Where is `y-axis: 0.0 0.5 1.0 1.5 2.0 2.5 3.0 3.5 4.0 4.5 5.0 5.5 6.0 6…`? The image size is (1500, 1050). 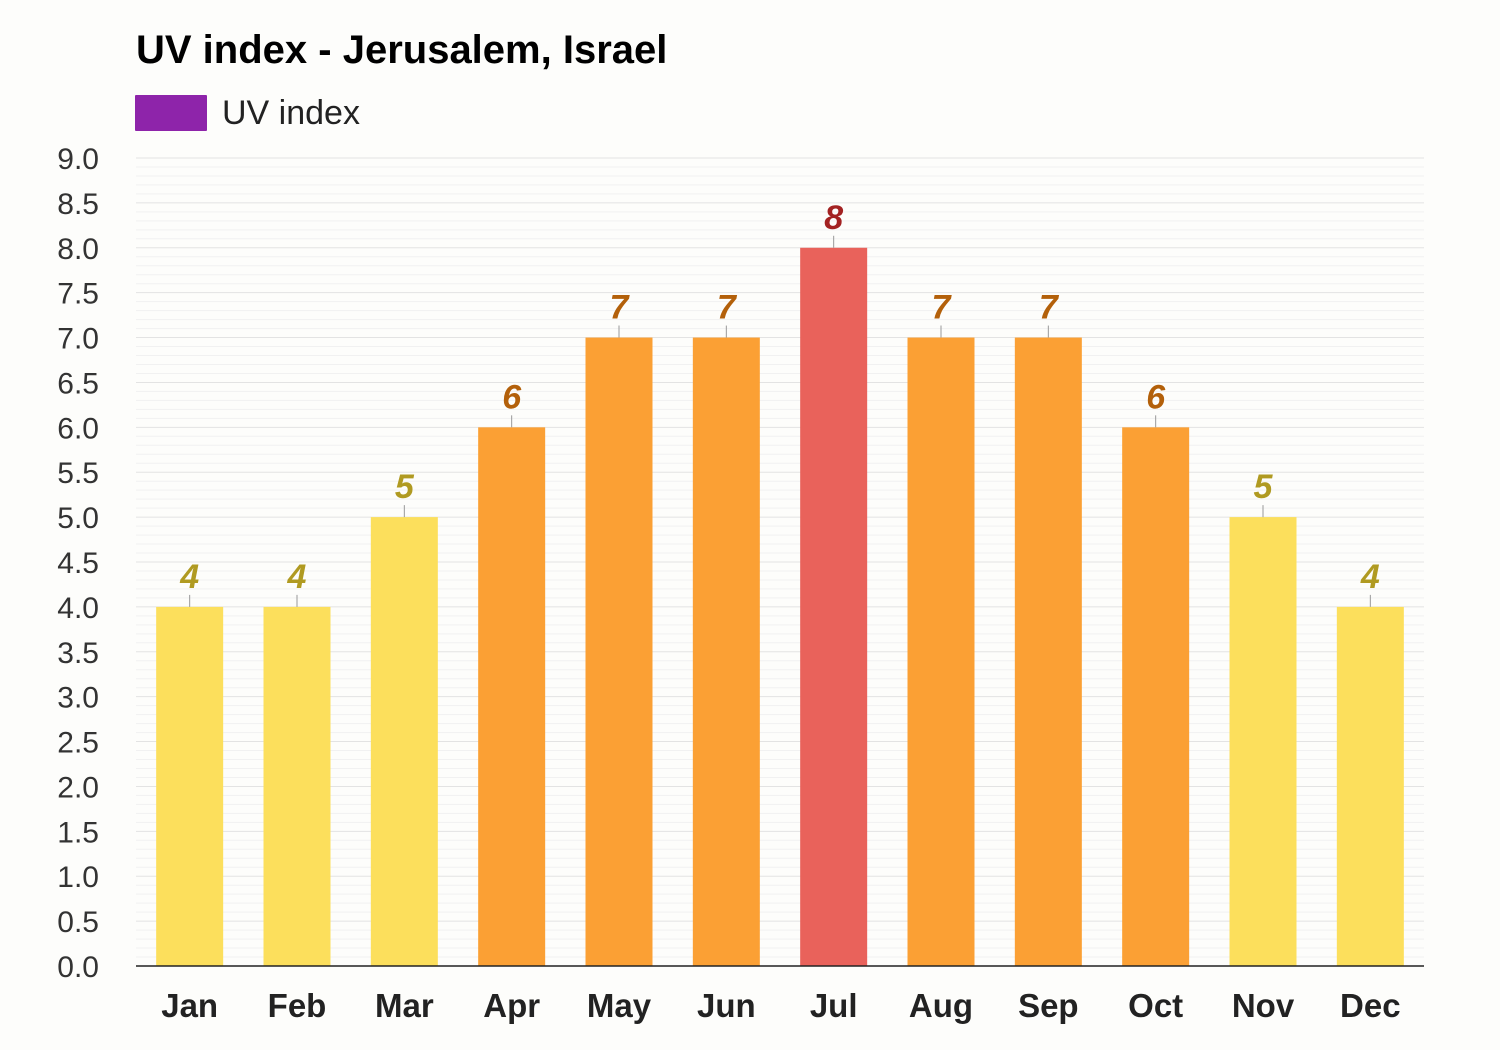
y-axis: 0.0 0.5 1.0 1.5 2.0 2.5 3.0 3.5 4.0 4.5 5.0 5.5 6.0 6… is located at coordinates (78, 563).